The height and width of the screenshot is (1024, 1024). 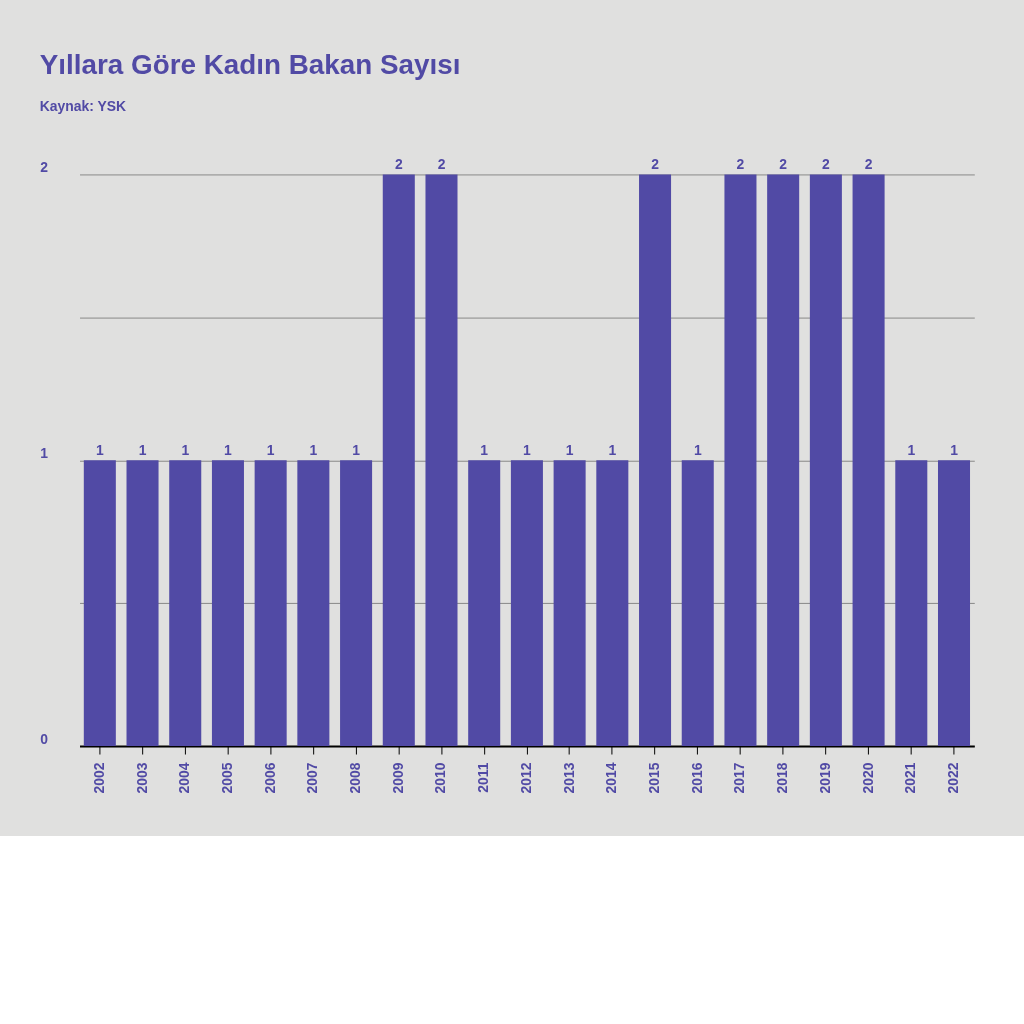 What do you see at coordinates (952, 778) in the screenshot?
I see `x-tick-label: 2022` at bounding box center [952, 778].